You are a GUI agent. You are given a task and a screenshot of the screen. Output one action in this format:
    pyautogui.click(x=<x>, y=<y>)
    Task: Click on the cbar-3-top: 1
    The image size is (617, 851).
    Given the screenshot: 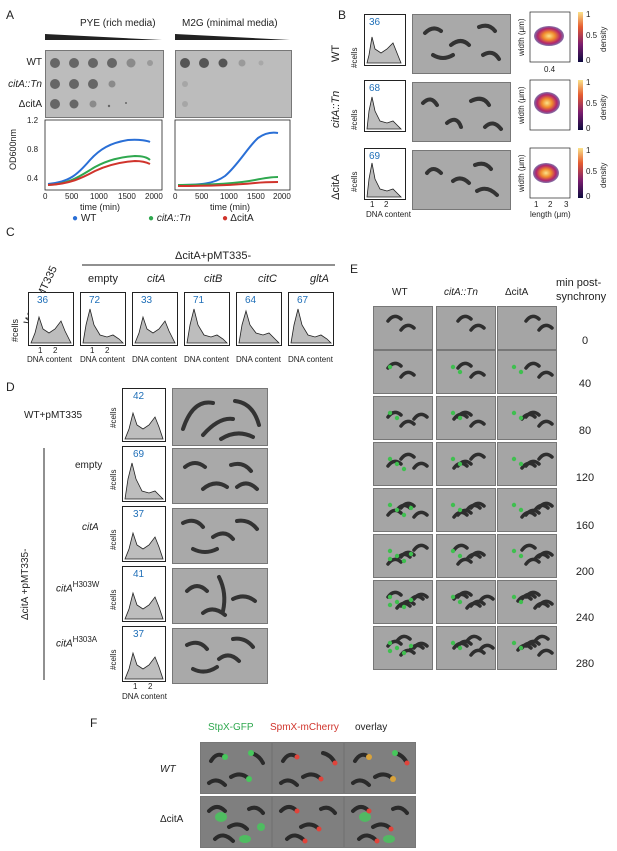 What is the action you would take?
    pyautogui.click(x=588, y=150)
    